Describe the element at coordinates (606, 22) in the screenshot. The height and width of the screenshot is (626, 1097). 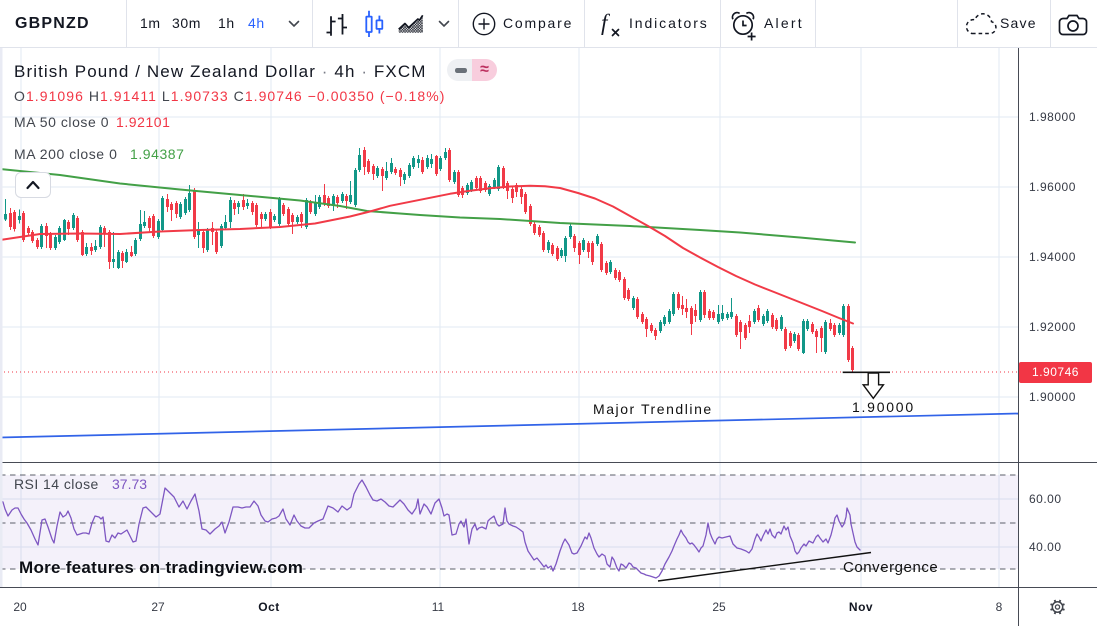
I see `svg-text: f` at that location.